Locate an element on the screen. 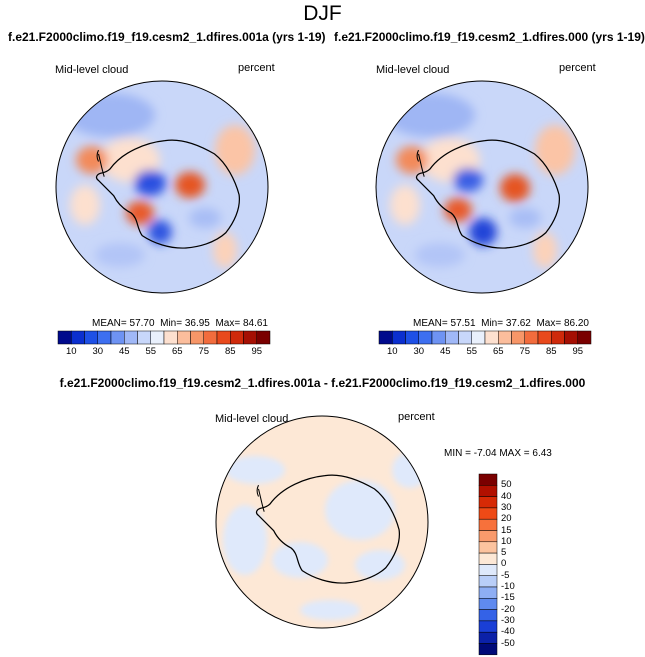 Image resolution: width=645 pixels, height=657 pixels. diff-variable: Mid-level cloud is located at coordinates (252, 419).